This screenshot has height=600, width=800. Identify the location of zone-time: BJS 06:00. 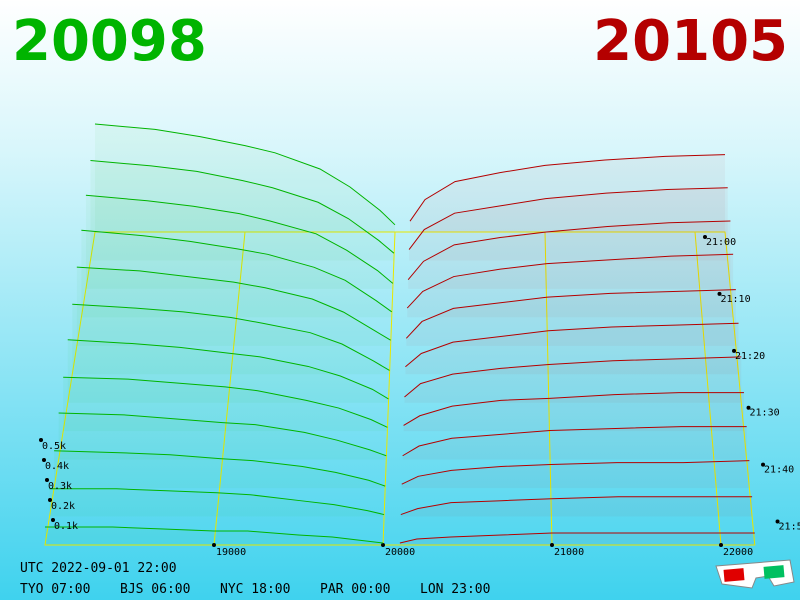
(155, 589).